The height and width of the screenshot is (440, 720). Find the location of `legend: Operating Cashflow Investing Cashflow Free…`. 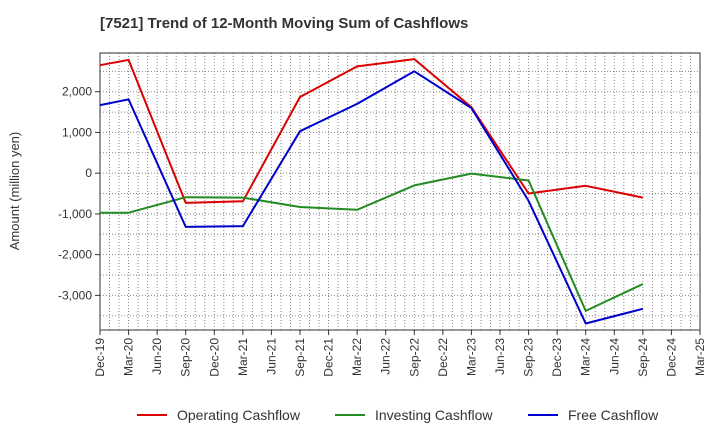

legend: Operating Cashflow Investing Cashflow Free… is located at coordinates (398, 415).